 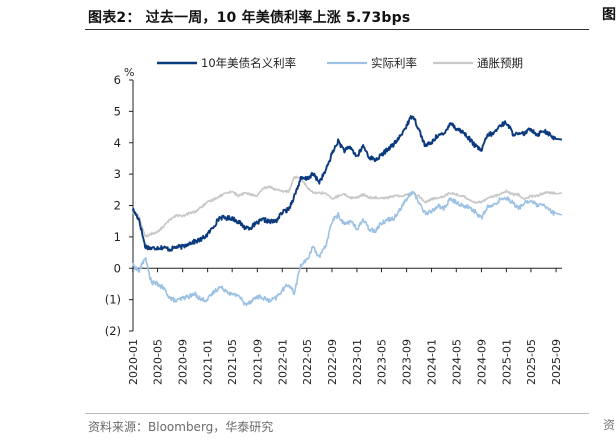 What do you see at coordinates (332, 362) in the screenshot?
I see `x-tick-label: 2022-09` at bounding box center [332, 362].